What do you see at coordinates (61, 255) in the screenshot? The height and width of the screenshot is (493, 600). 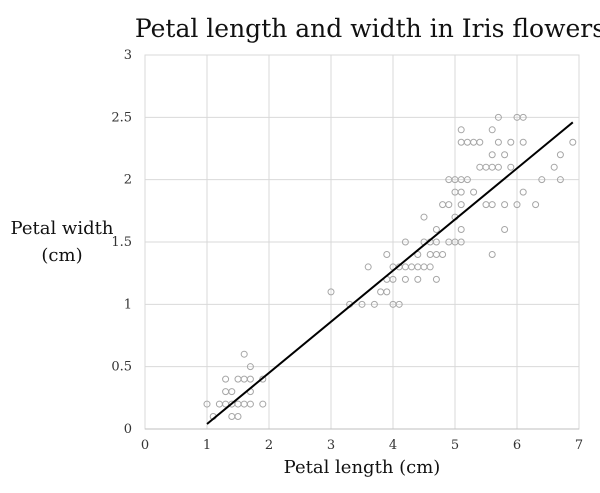 I see `y-axis-title-line-2: (cm)` at bounding box center [61, 255].